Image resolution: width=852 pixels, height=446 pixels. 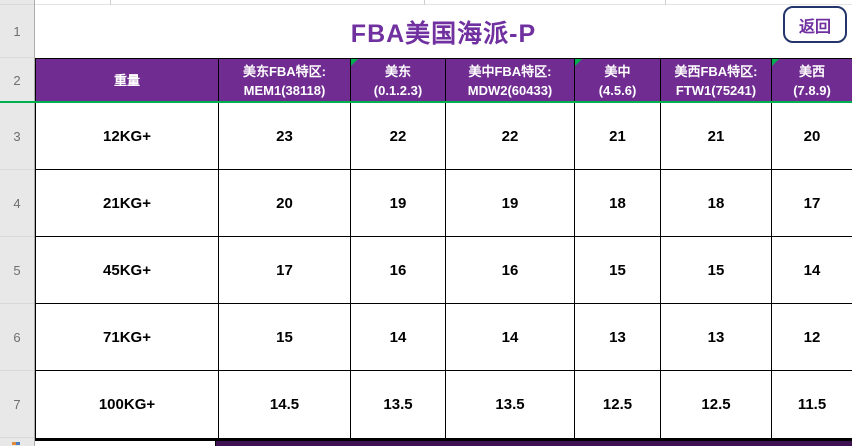 I want to click on back-button-label: 返回, so click(x=814, y=27).